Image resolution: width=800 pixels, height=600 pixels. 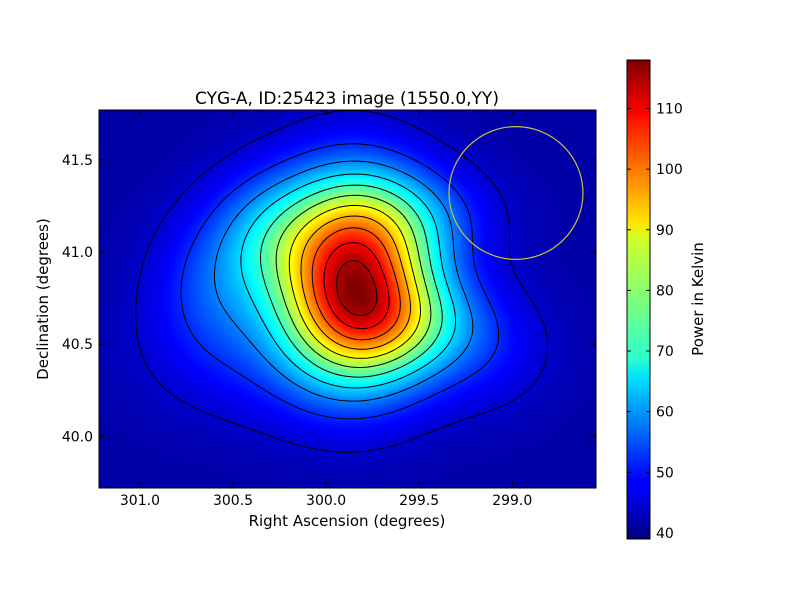 I want to click on x-tick-label: 299.5, so click(x=419, y=501).